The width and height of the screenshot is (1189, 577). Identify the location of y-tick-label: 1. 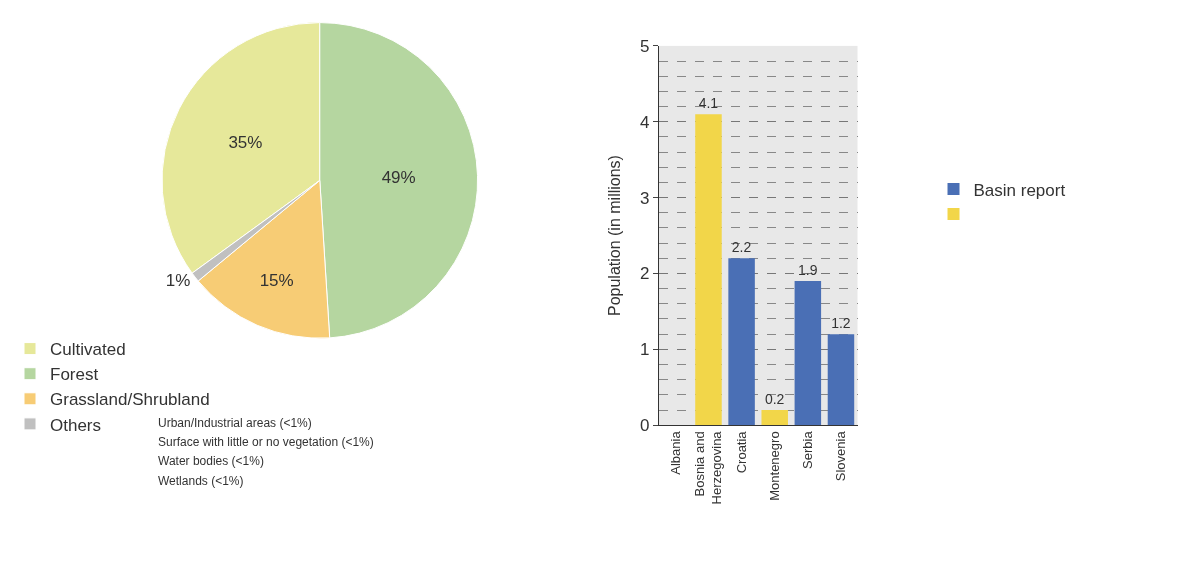
(644, 350).